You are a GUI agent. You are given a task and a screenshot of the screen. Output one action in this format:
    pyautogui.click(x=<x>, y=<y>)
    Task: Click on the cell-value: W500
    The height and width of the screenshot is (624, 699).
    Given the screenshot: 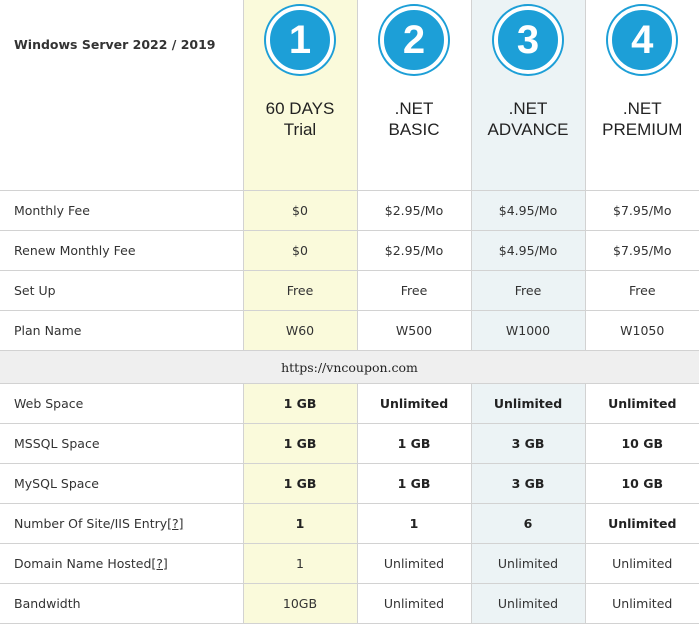 What is the action you would take?
    pyautogui.click(x=414, y=331)
    